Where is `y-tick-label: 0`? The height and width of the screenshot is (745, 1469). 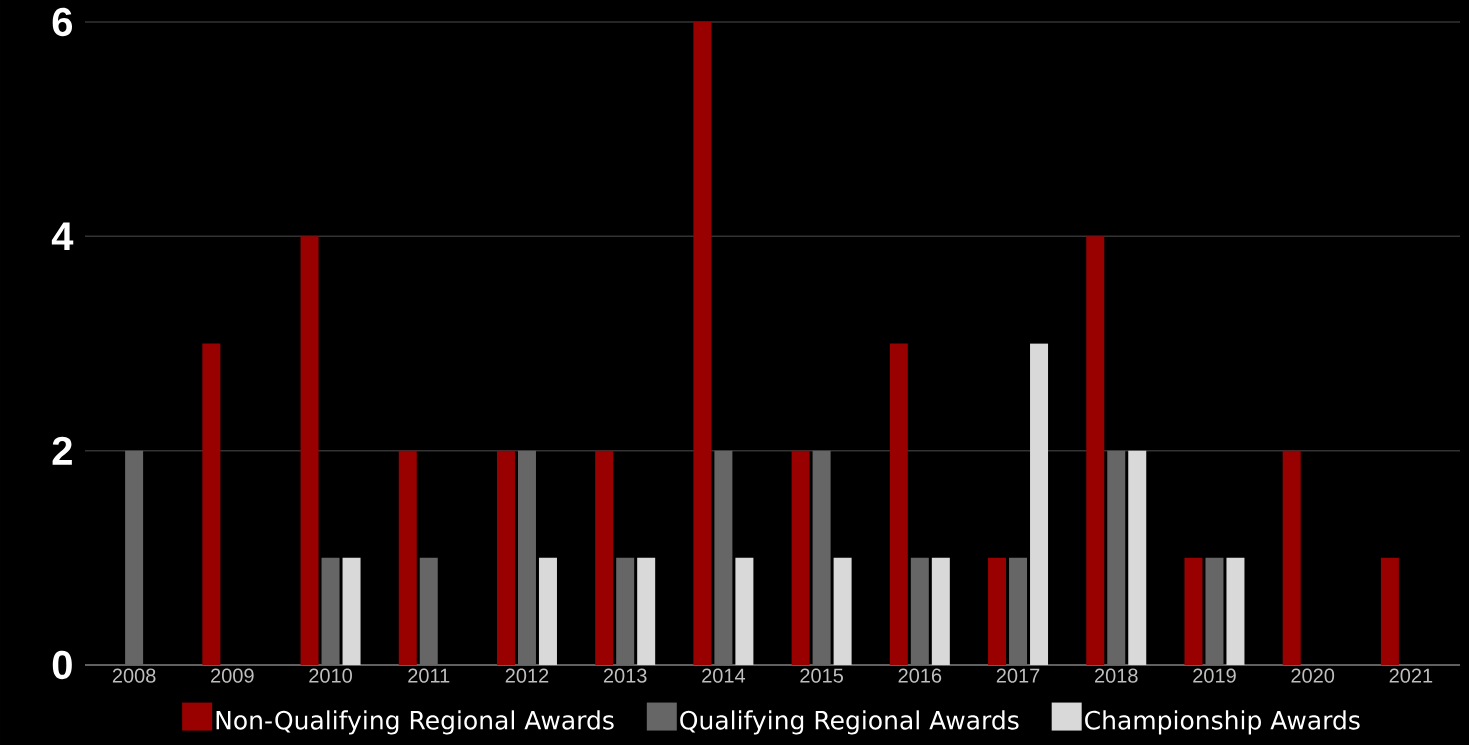
y-tick-label: 0 is located at coordinates (62, 665).